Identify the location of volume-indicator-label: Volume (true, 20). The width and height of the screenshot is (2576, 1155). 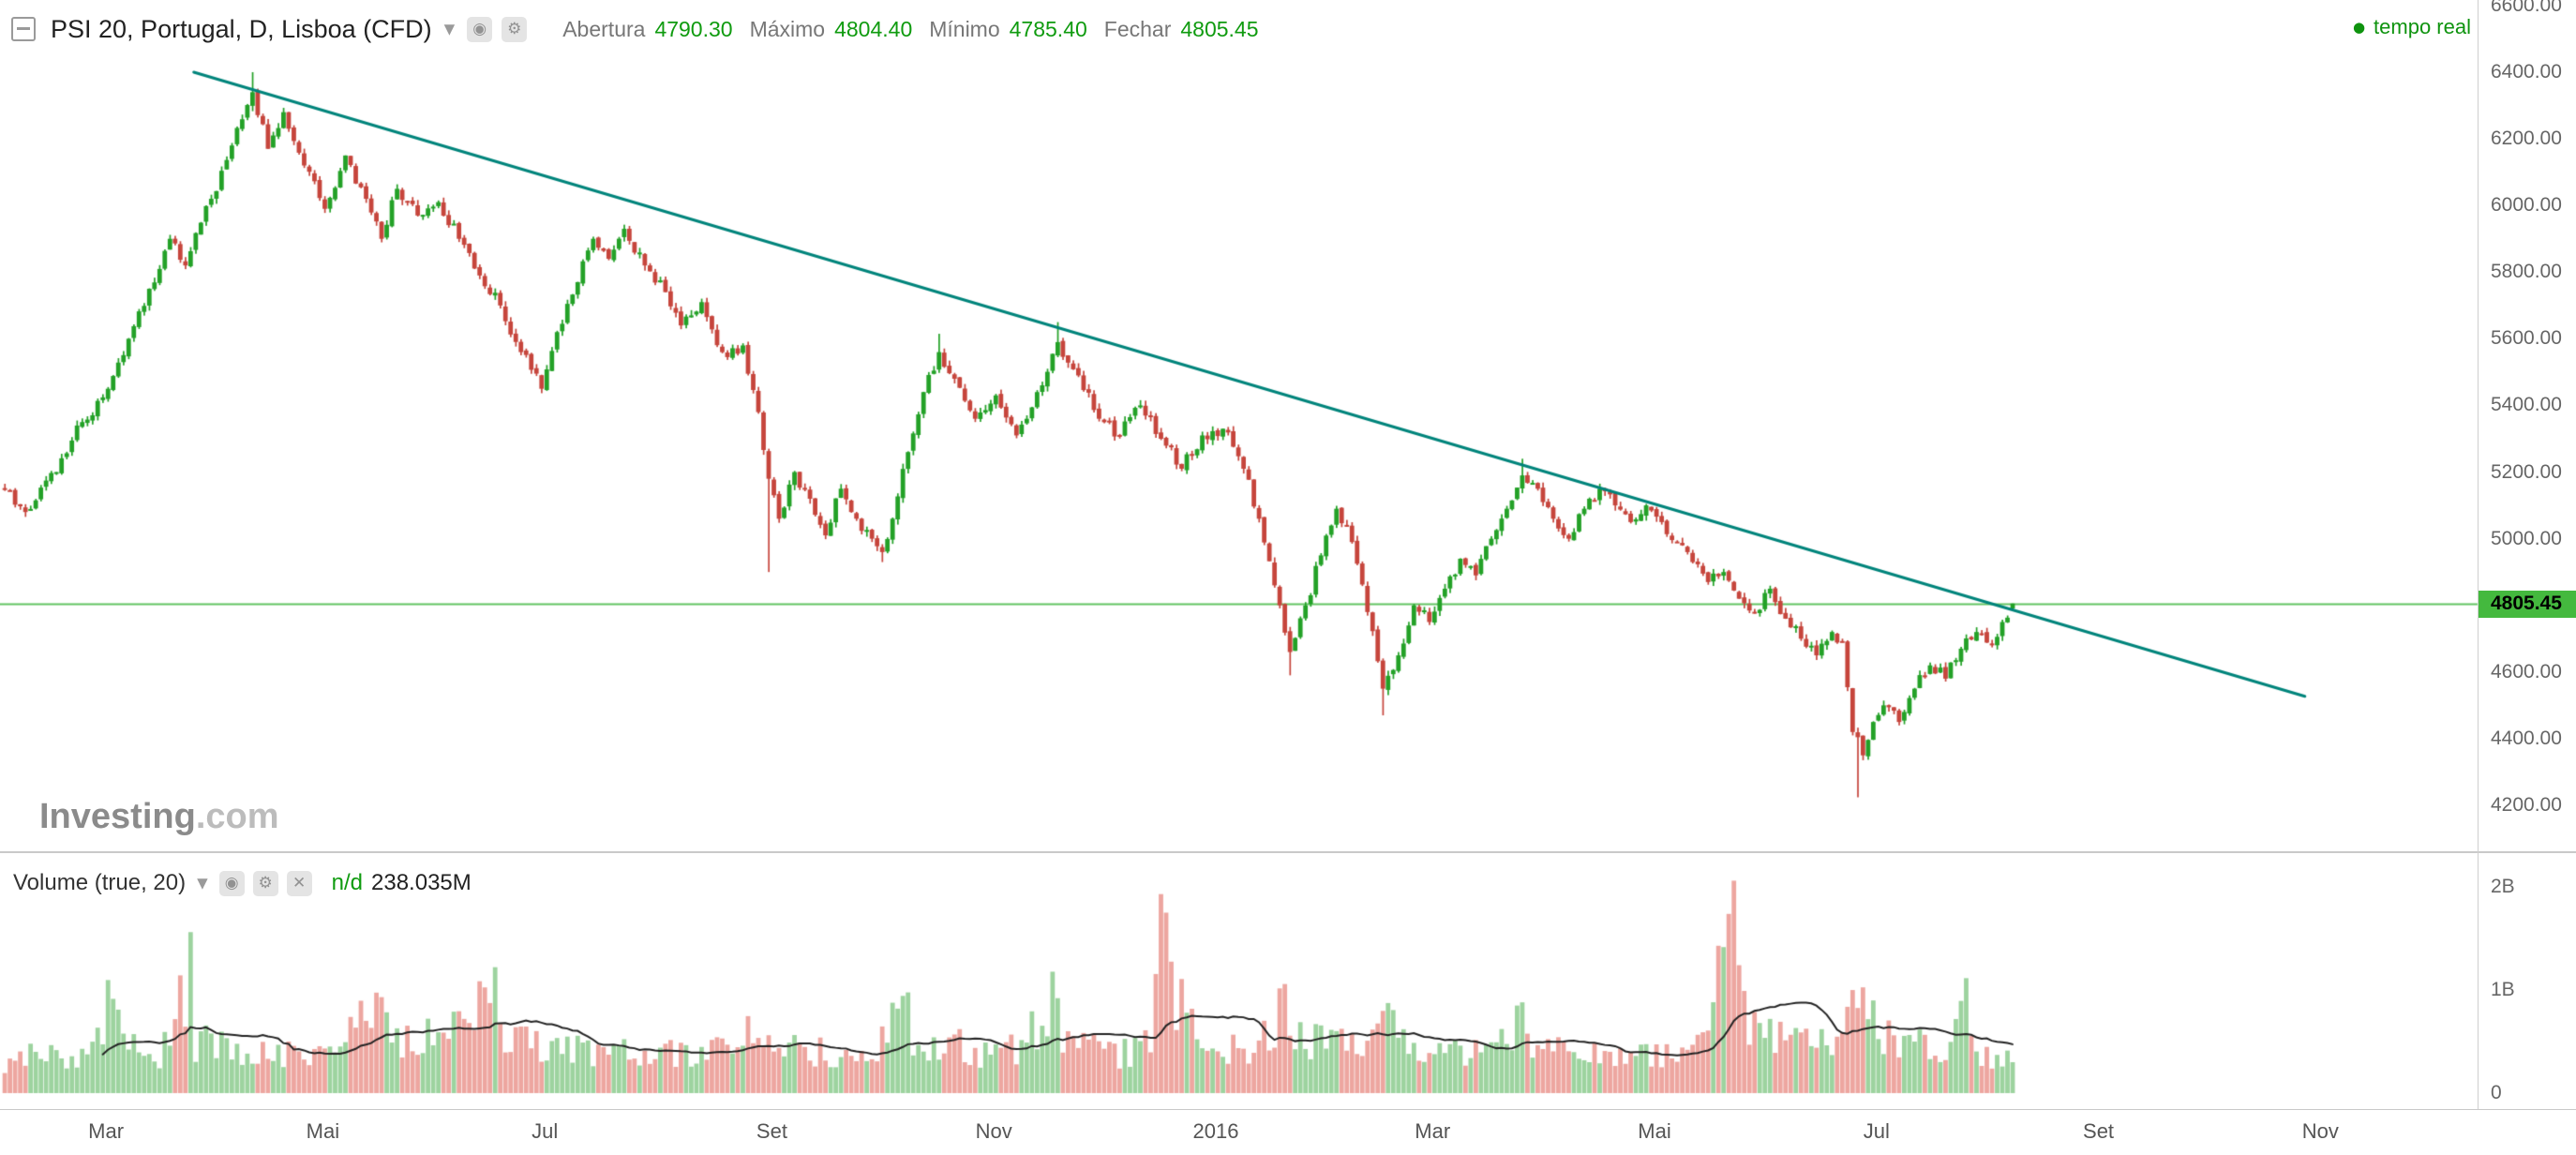
(100, 882).